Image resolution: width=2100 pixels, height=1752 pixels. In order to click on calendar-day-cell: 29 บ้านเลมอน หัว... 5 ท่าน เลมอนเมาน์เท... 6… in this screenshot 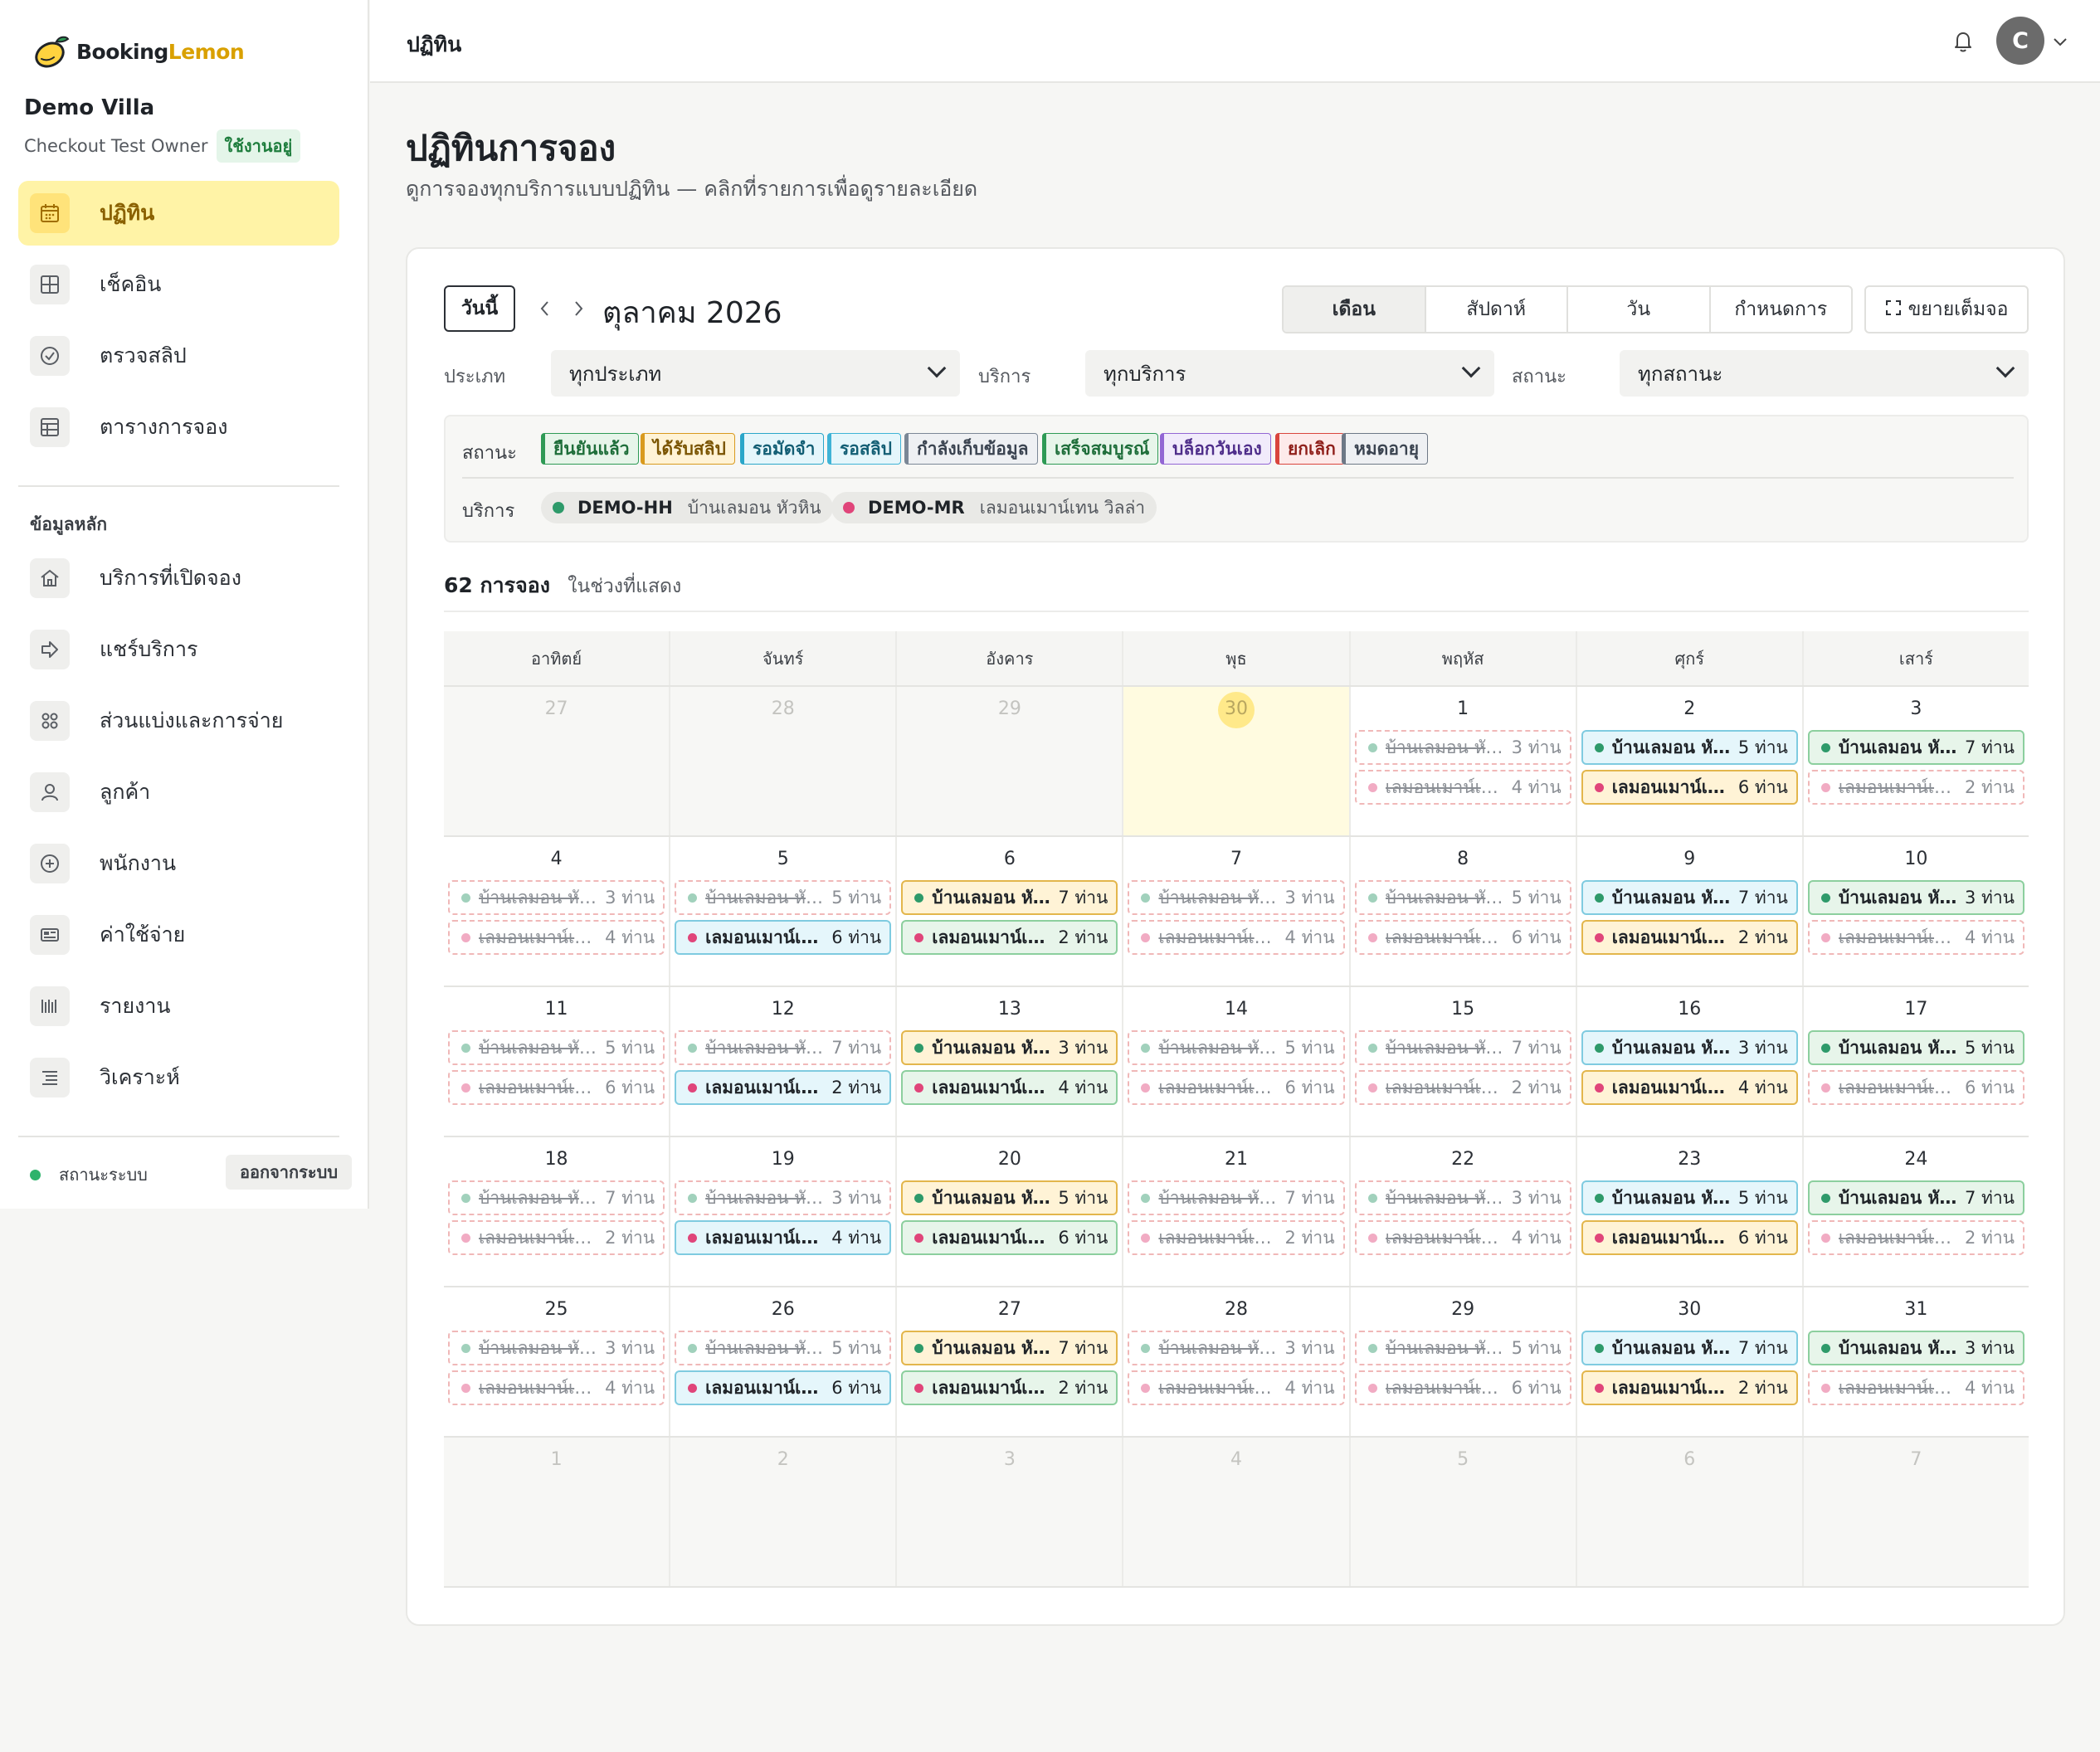, I will do `click(1463, 1361)`.